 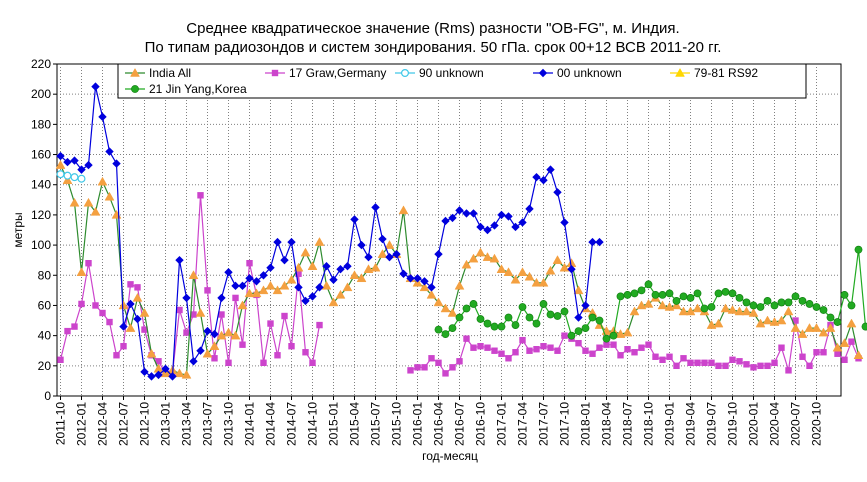 What do you see at coordinates (208, 424) in the screenshot?
I see `x-tick-label: 2013-07` at bounding box center [208, 424].